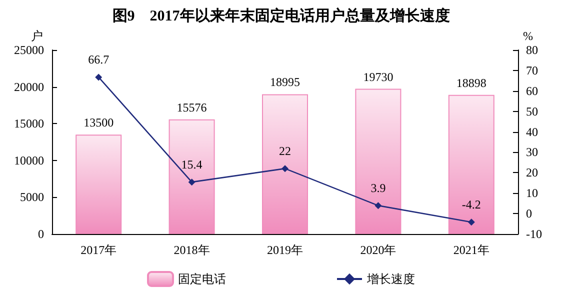  Describe the element at coordinates (390, 279) in the screenshot. I see `legend-label: 增长速度` at that location.